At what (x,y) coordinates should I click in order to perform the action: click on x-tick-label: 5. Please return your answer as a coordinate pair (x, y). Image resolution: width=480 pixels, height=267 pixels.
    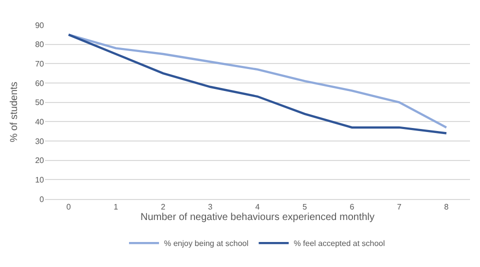
    Looking at the image, I should click on (305, 207).